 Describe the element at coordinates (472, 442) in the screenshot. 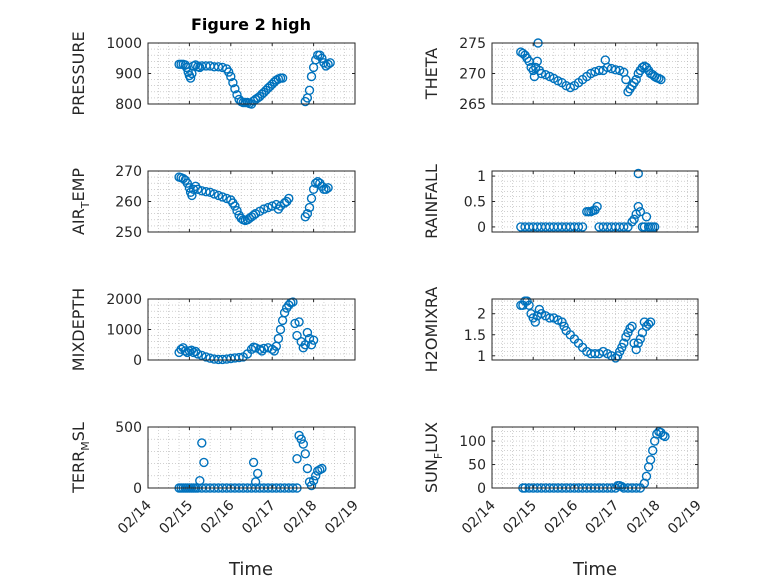

I see `y-tick-label: 100` at that location.